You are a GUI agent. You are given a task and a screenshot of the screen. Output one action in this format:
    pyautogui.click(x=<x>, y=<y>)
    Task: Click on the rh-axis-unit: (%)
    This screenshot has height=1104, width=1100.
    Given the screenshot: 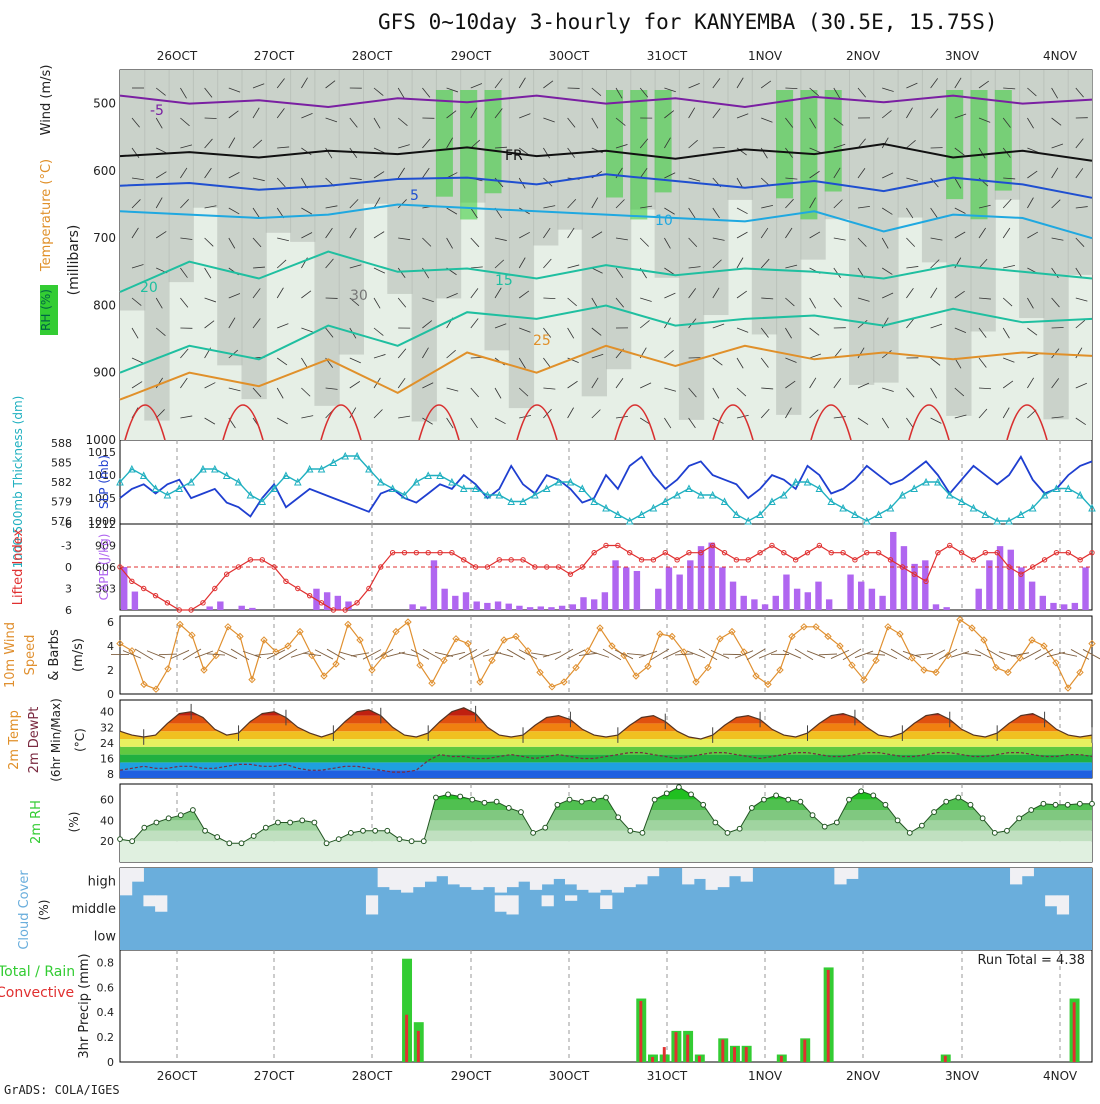 What is the action you would take?
    pyautogui.click(x=74, y=822)
    